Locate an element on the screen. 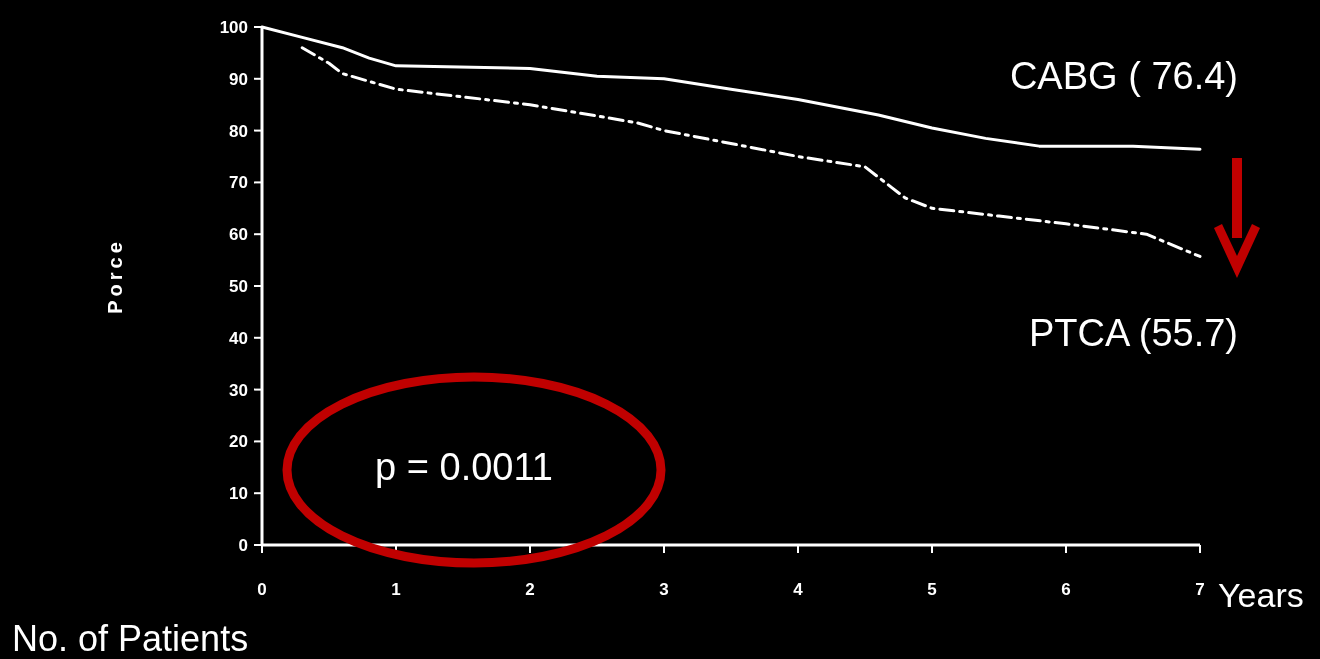 The width and height of the screenshot is (1320, 659). y-tick-label: 0 is located at coordinates (243, 545).